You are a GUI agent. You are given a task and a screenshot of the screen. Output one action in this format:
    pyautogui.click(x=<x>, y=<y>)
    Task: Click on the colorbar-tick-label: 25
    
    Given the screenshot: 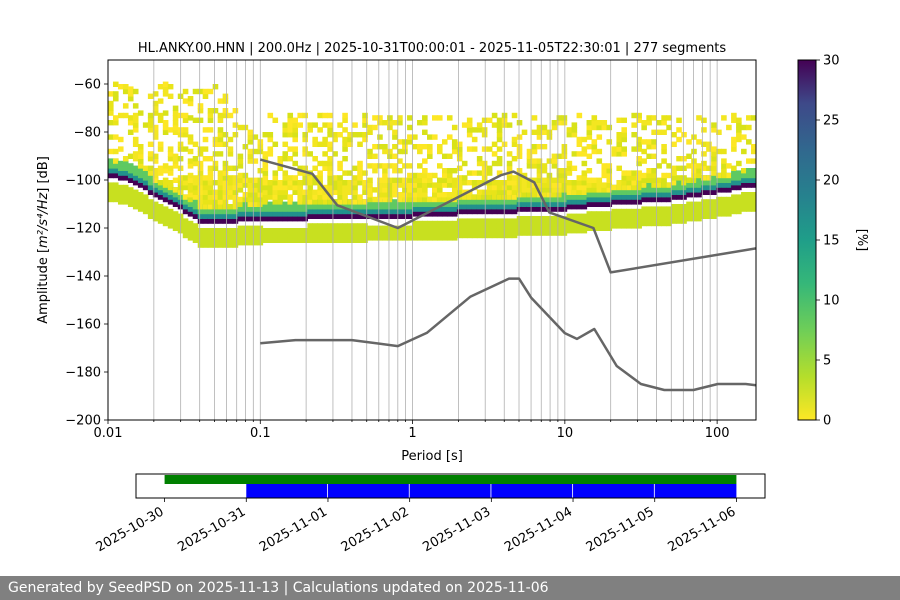 What is the action you would take?
    pyautogui.click(x=831, y=121)
    